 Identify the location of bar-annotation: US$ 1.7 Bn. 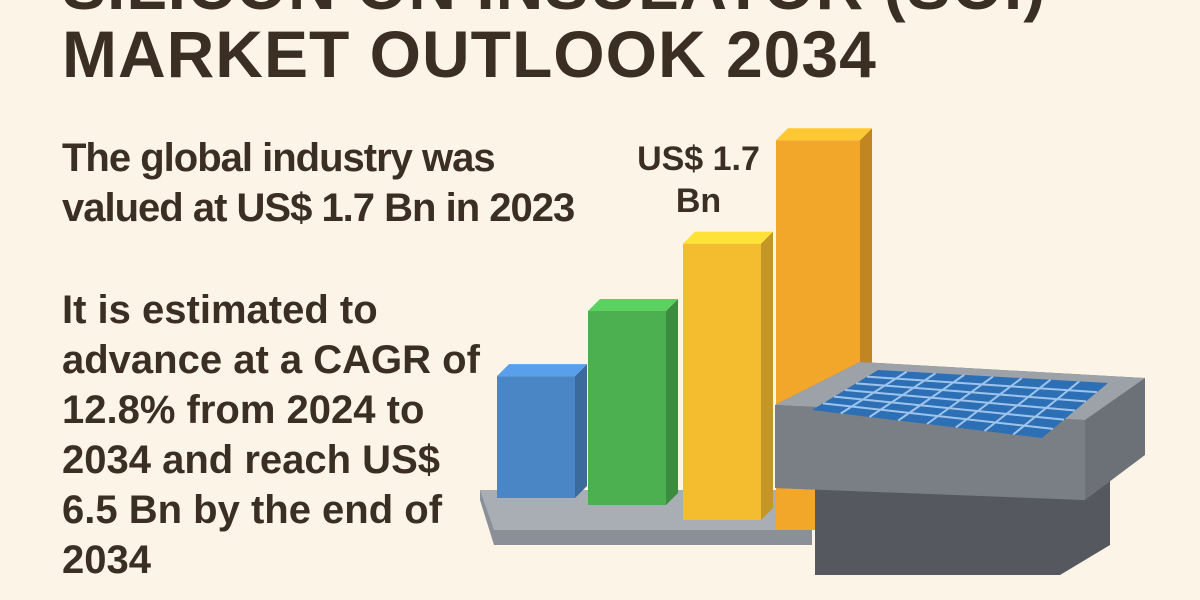
(698, 180).